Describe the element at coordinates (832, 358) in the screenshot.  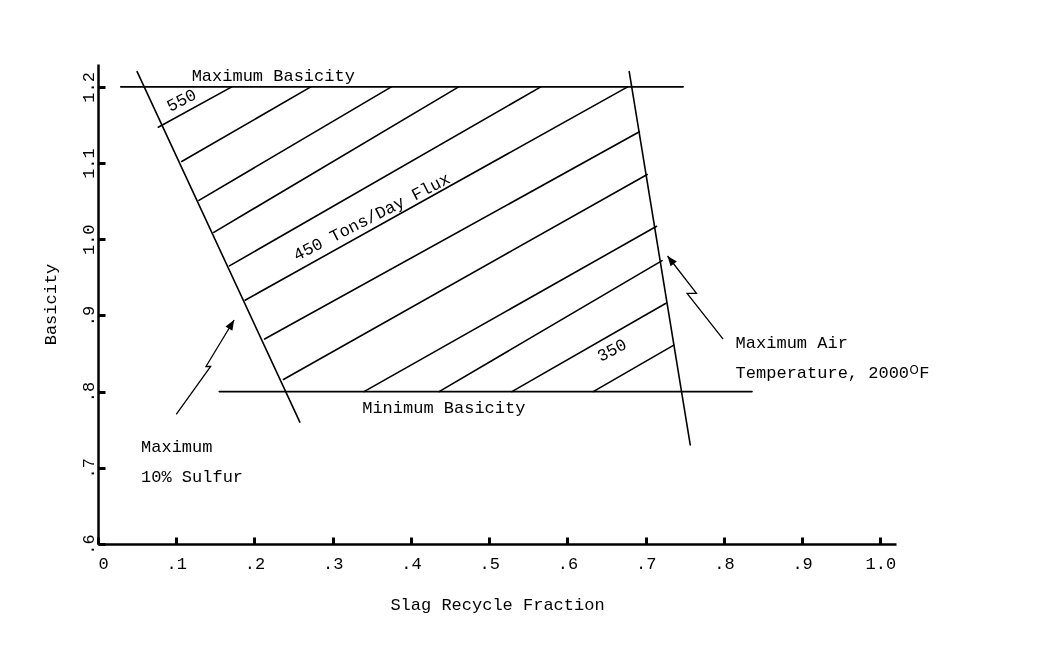
I see `annotation: Maximum Air Temperature, 2000ᴼF` at that location.